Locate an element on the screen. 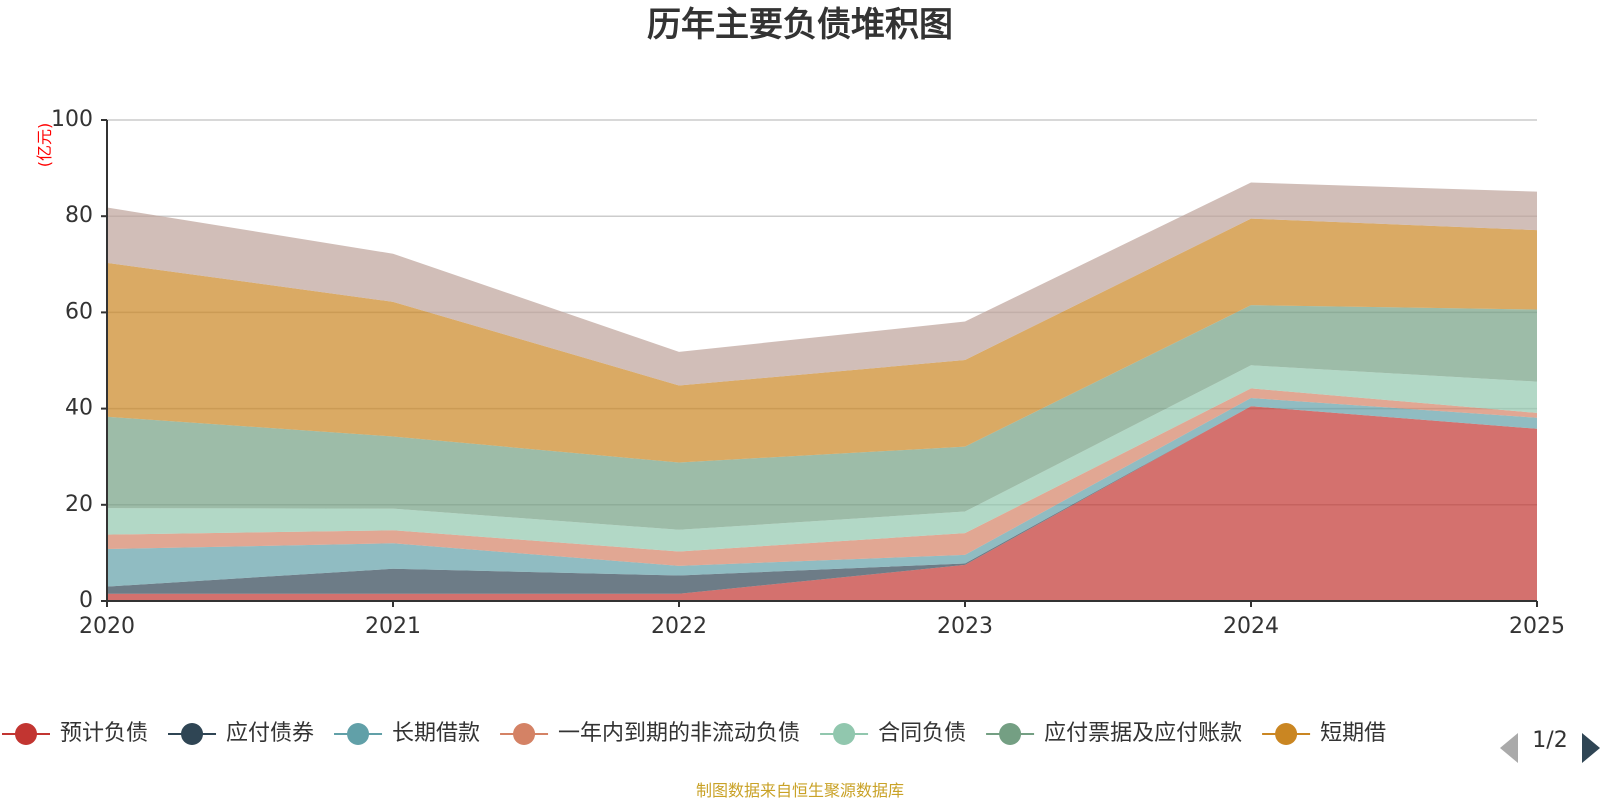 The height and width of the screenshot is (800, 1600). y-tick-label: 40 is located at coordinates (79, 408).